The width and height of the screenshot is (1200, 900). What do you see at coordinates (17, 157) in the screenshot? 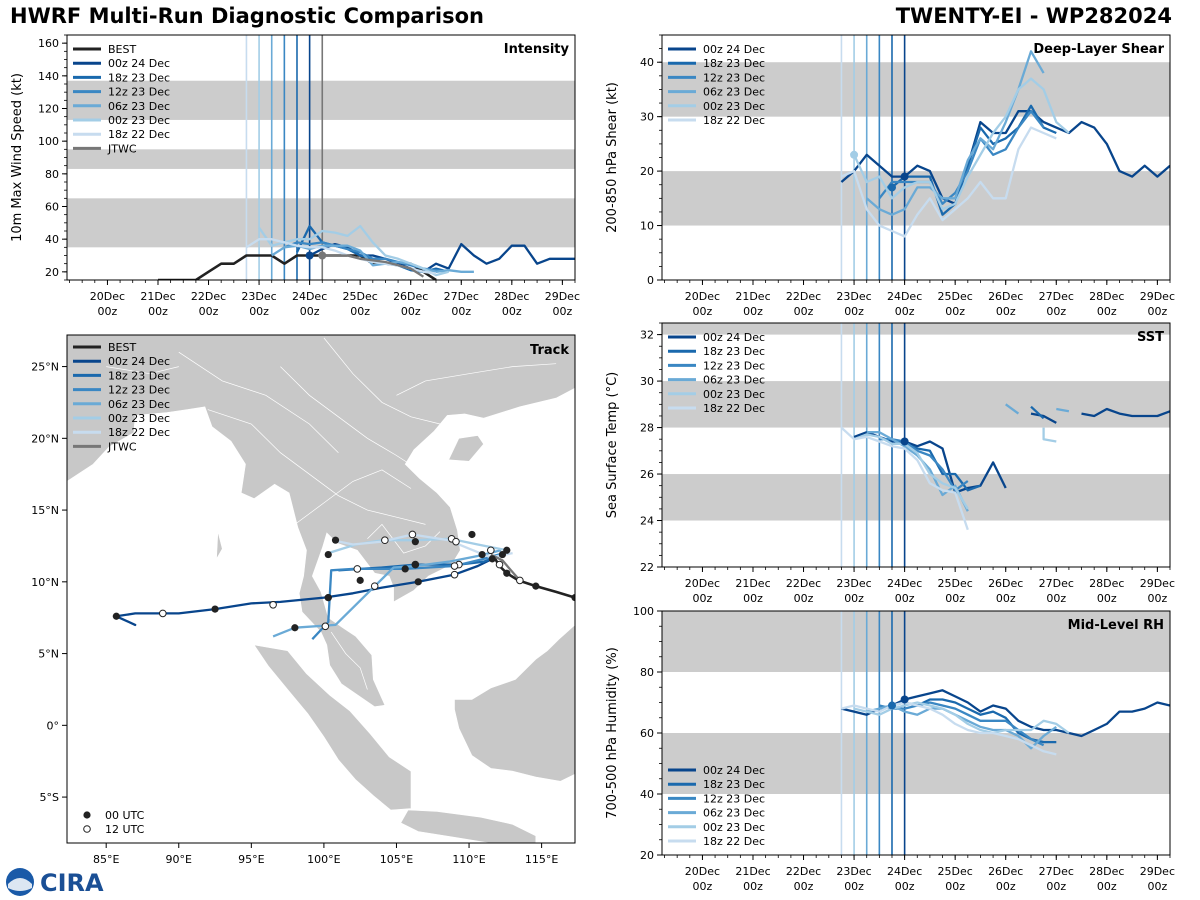
I see `y-axis-label: 10m Max Wind Speed (kt)` at bounding box center [17, 157].